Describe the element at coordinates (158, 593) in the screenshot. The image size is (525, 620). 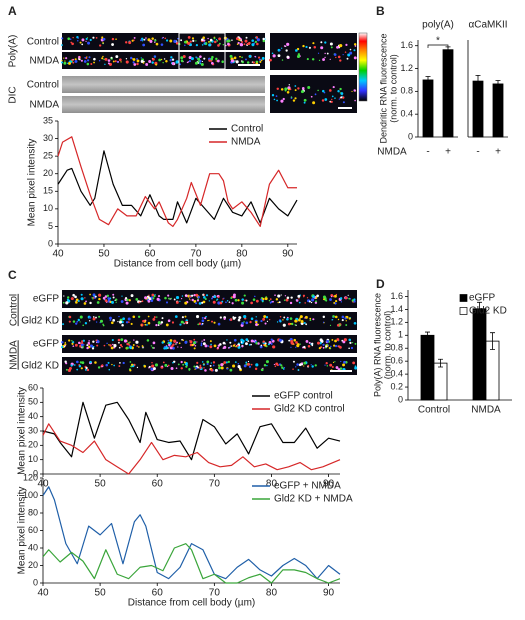
I see `x-tick-label: 60` at that location.